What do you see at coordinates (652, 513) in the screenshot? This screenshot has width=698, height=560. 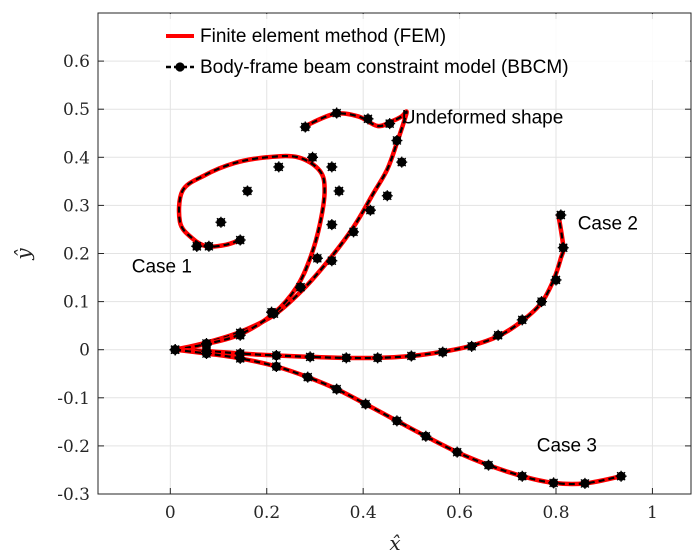 I see `x-tick-label: 1` at bounding box center [652, 513].